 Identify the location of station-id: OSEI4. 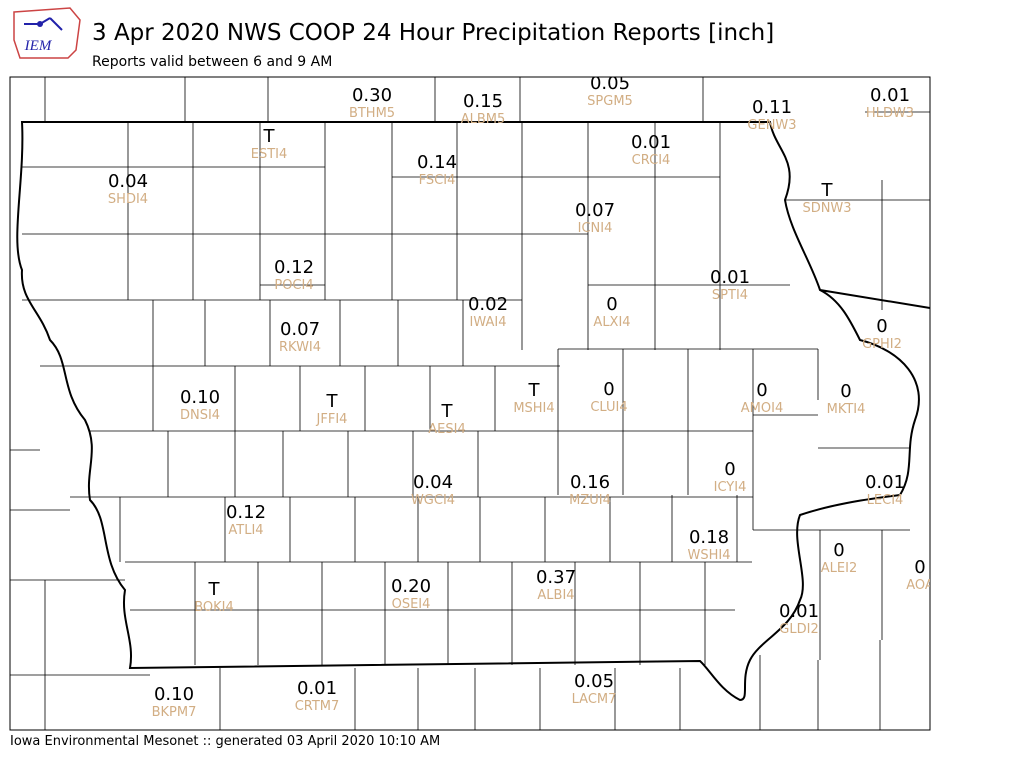
(411, 604).